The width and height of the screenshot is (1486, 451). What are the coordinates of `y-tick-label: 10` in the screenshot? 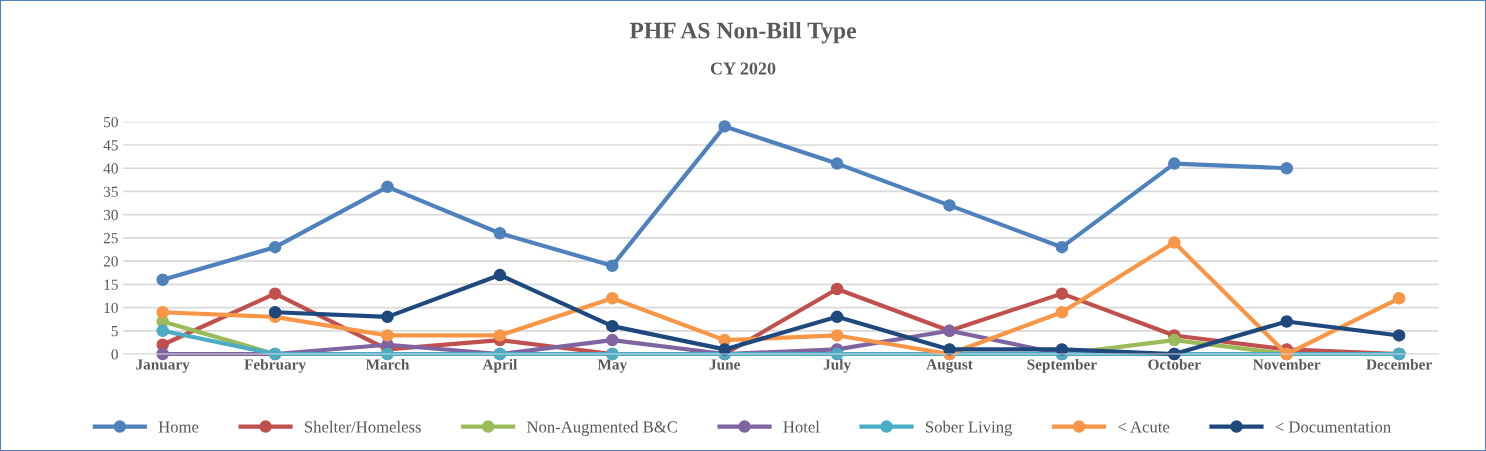 It's located at (111, 308).